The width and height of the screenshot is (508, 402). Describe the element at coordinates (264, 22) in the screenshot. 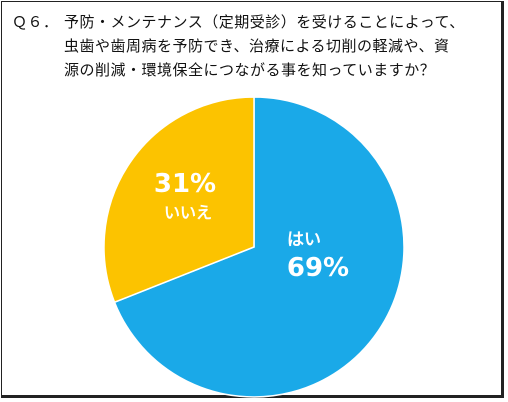

I see `question-line-1: 予防・メンテナンス（定期受診）を受けることによって、` at that location.